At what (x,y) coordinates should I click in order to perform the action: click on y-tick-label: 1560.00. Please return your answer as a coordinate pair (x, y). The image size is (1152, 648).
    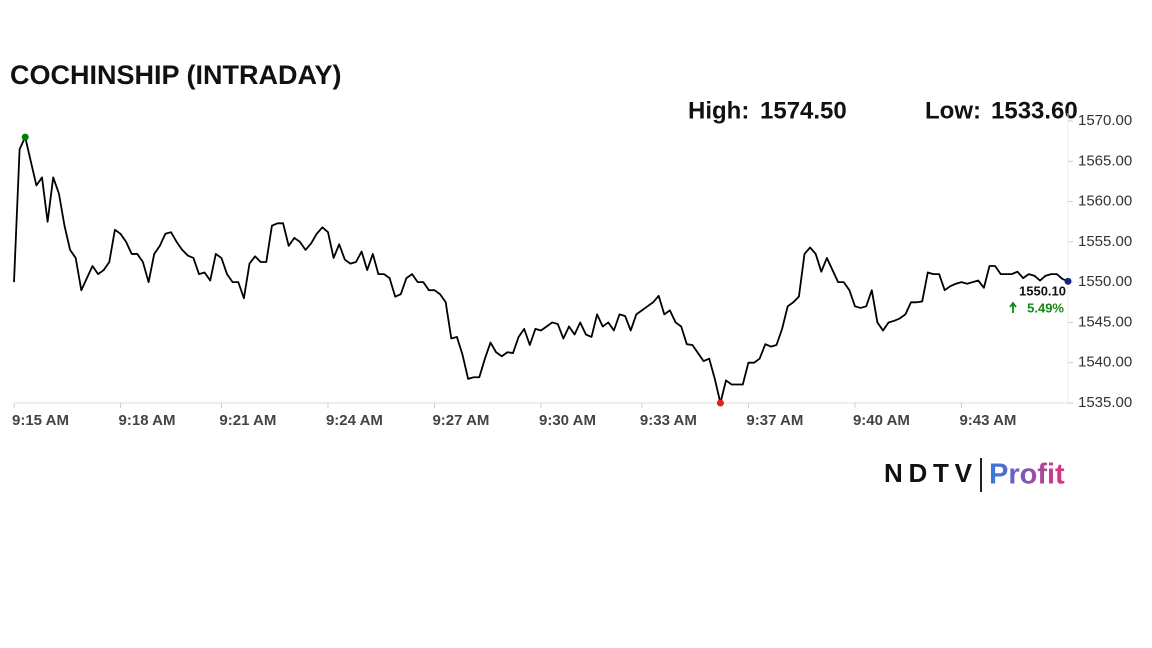
    Looking at the image, I should click on (1105, 201).